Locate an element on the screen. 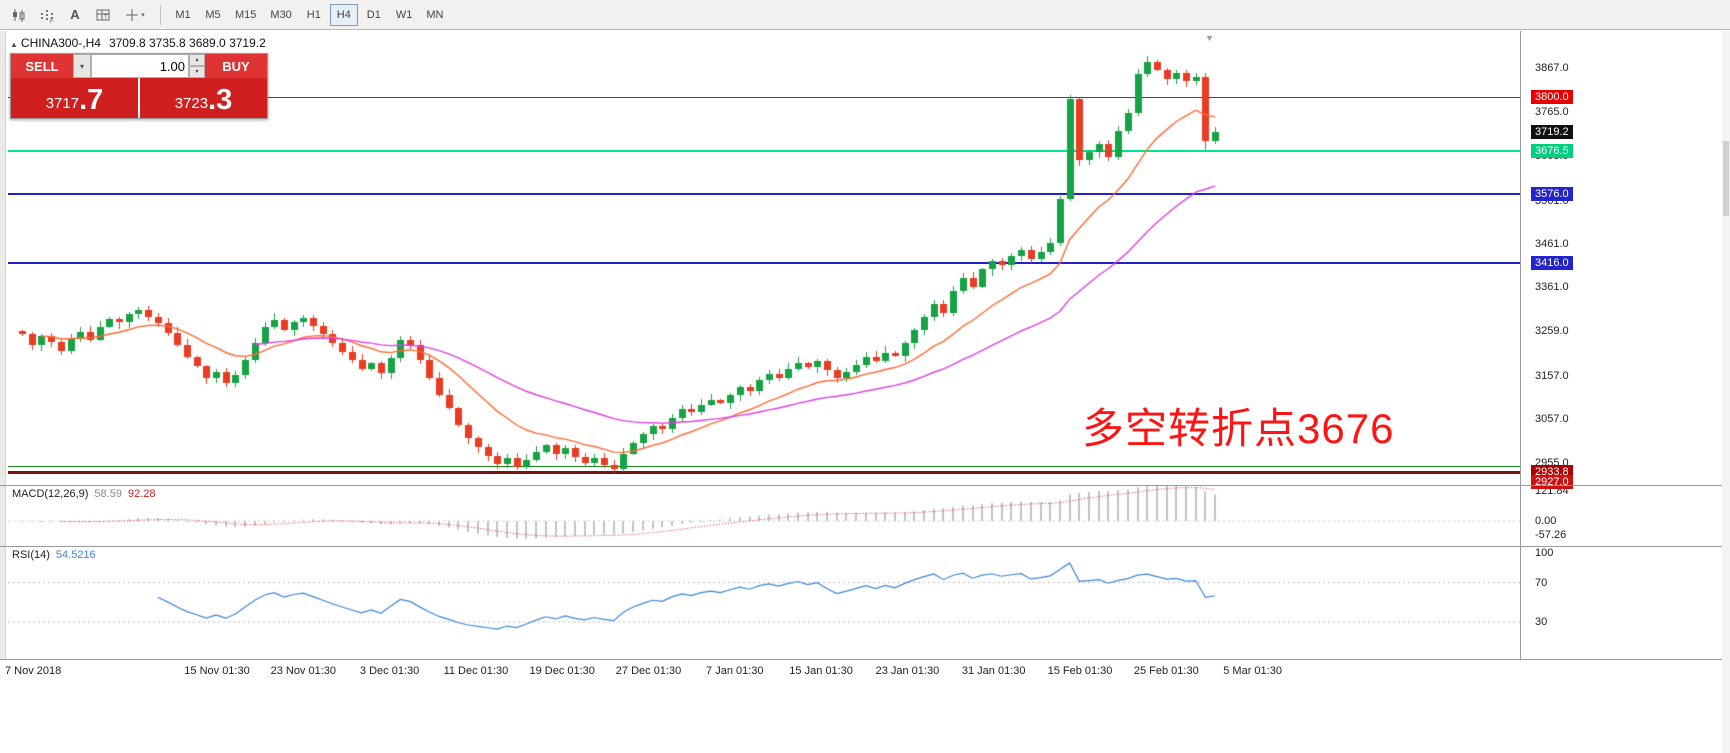 This screenshot has width=1730, height=753. time-axis-label: 7 Nov 2018 is located at coordinates (33, 671).